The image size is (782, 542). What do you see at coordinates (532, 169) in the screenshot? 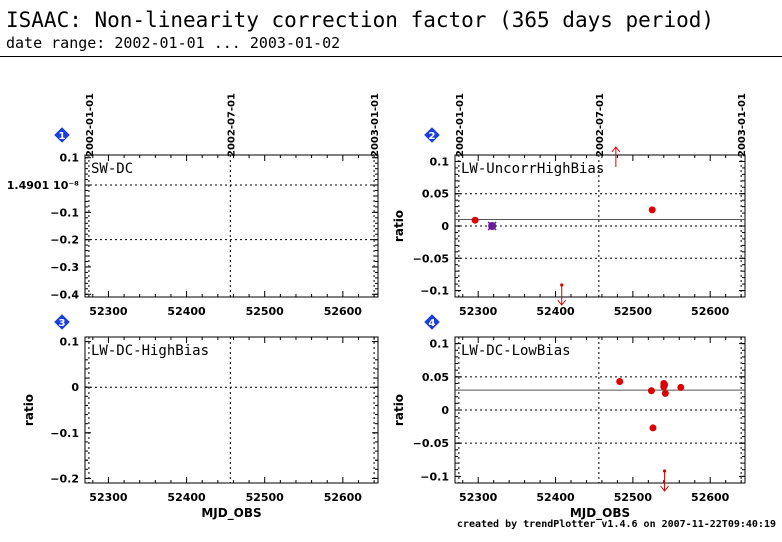
I see `panel-label: LW-UncorrHighBias` at bounding box center [532, 169].